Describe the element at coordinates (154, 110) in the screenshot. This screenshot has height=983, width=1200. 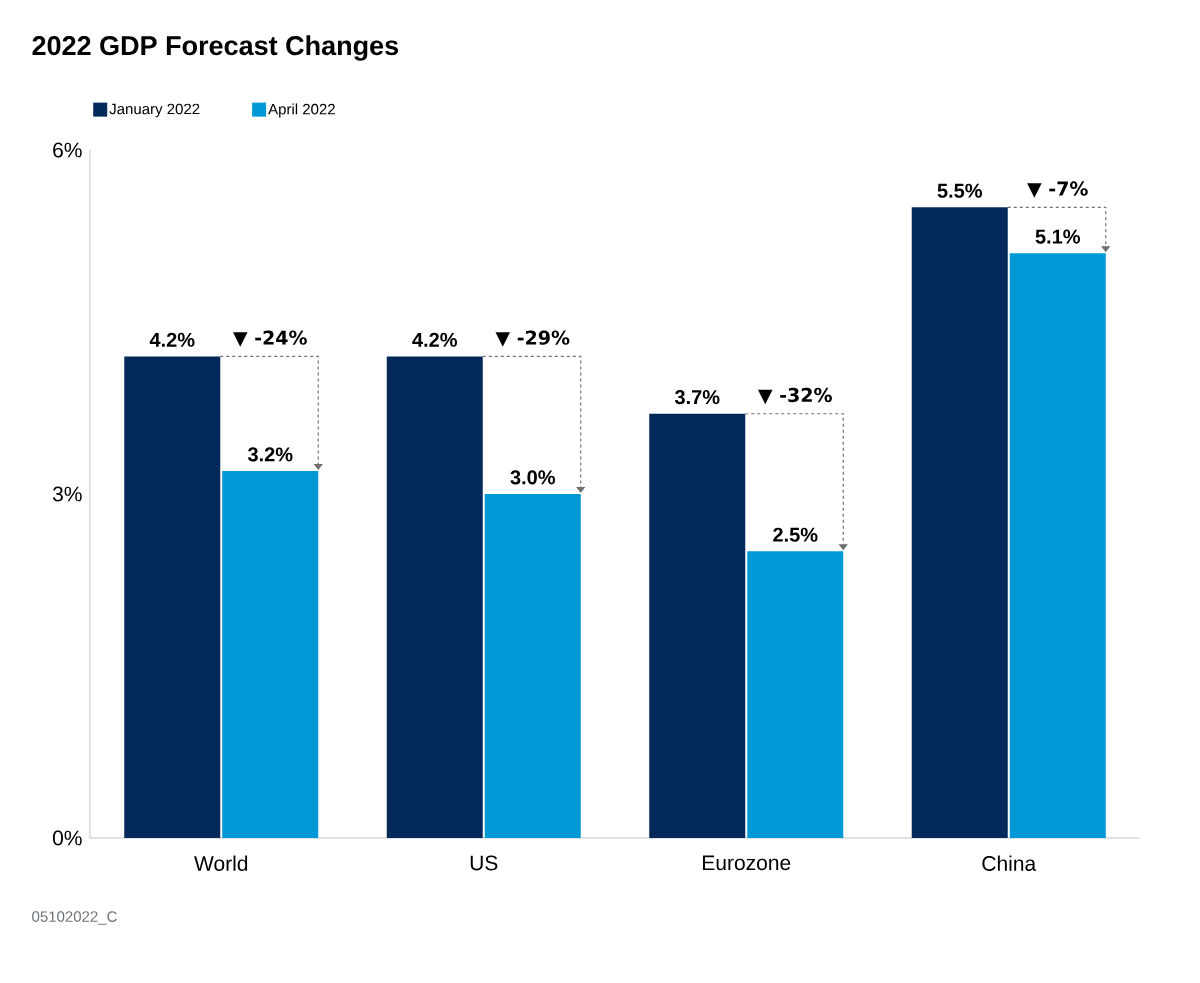
I see `legend-label: January 2022` at that location.